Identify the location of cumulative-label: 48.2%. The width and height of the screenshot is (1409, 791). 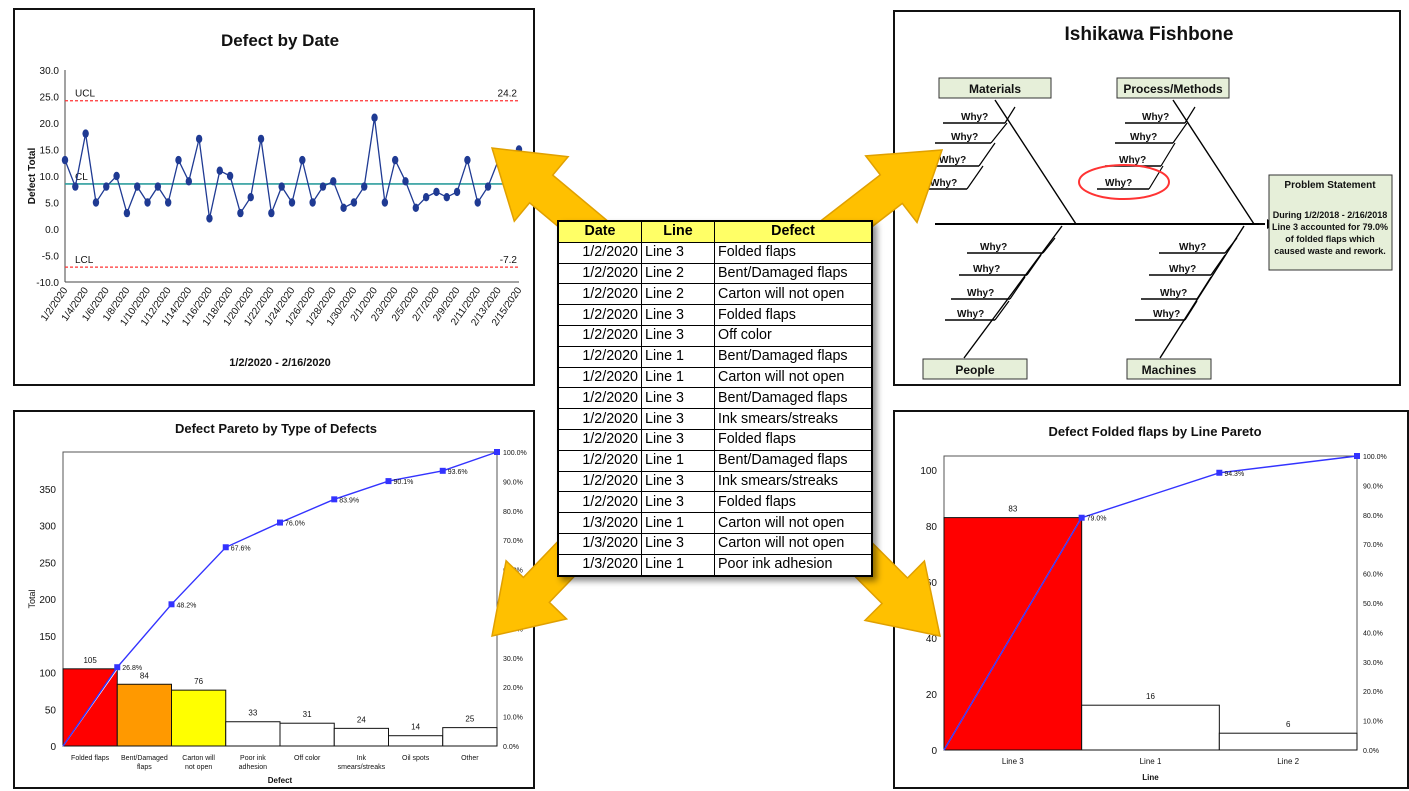
(187, 605).